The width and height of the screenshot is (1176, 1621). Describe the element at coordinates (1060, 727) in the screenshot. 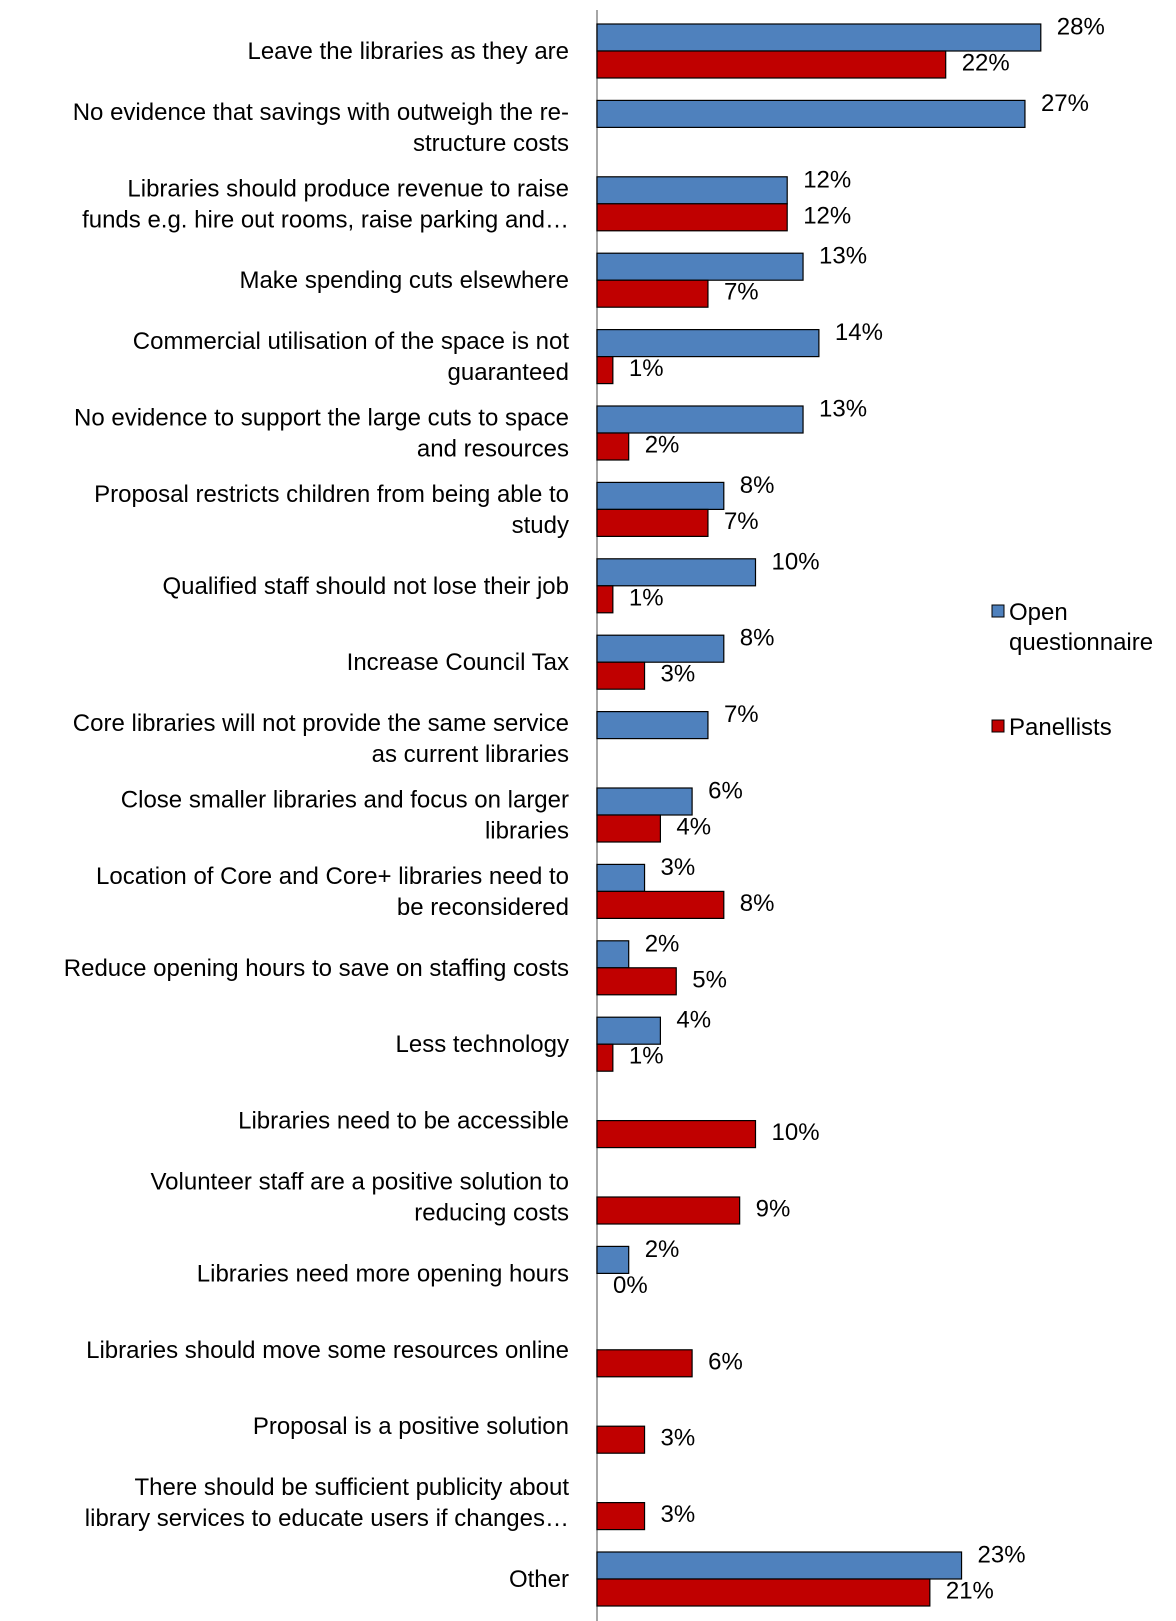

I see `legend-label: Panellists` at that location.